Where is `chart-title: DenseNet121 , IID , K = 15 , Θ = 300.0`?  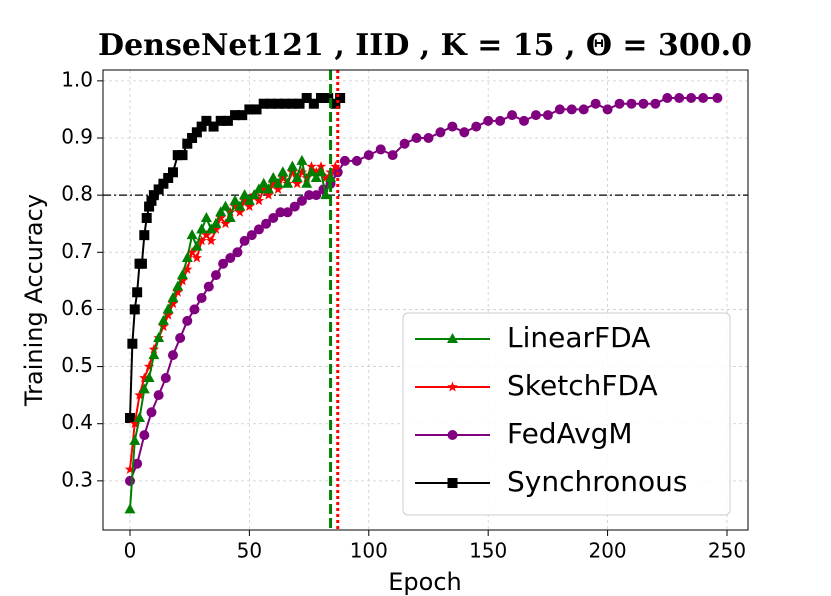 chart-title: DenseNet121 , IID , K = 15 , Θ = 300.0 is located at coordinates (425, 45).